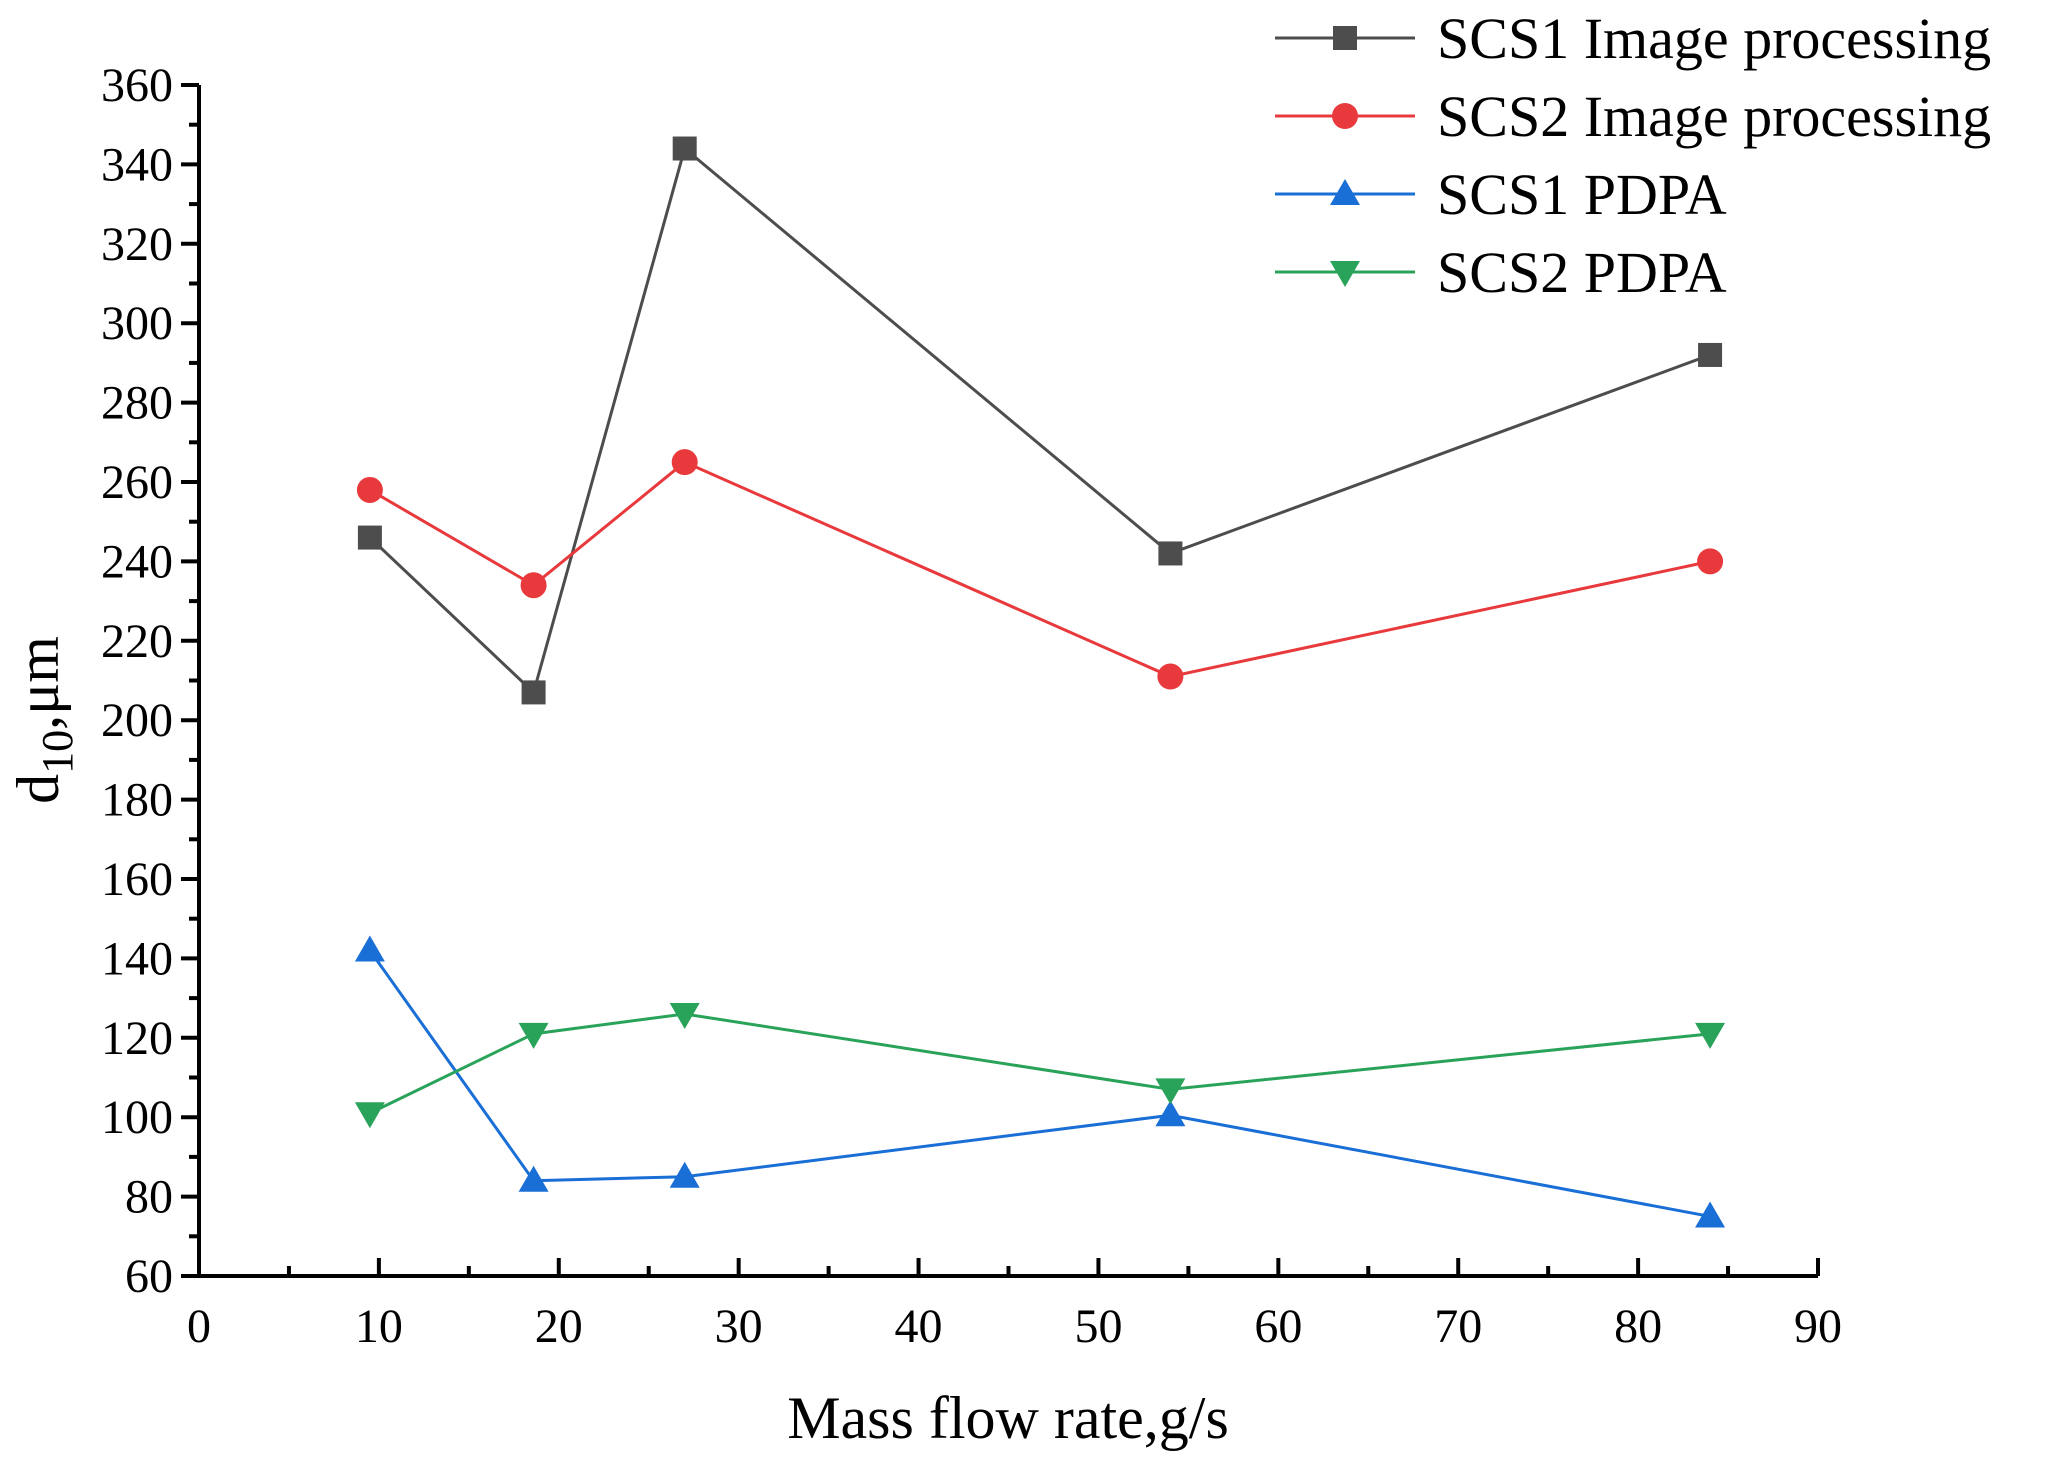 This screenshot has height=1458, width=2047. What do you see at coordinates (137, 85) in the screenshot?
I see `y-tick-label: 360` at bounding box center [137, 85].